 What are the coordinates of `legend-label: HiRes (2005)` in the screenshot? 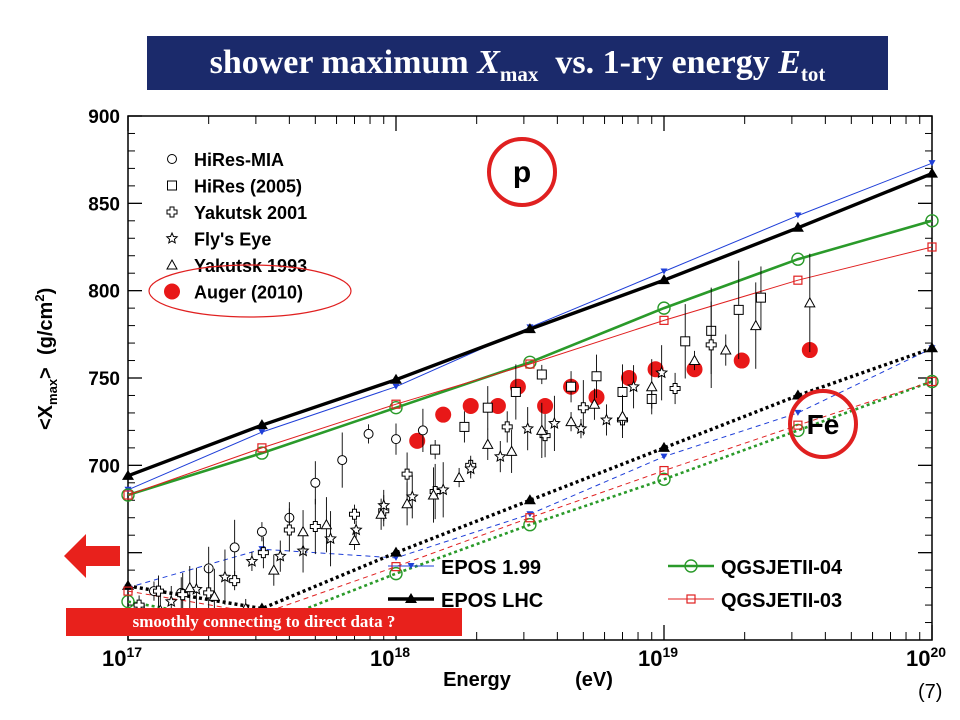 It's located at (248, 187).